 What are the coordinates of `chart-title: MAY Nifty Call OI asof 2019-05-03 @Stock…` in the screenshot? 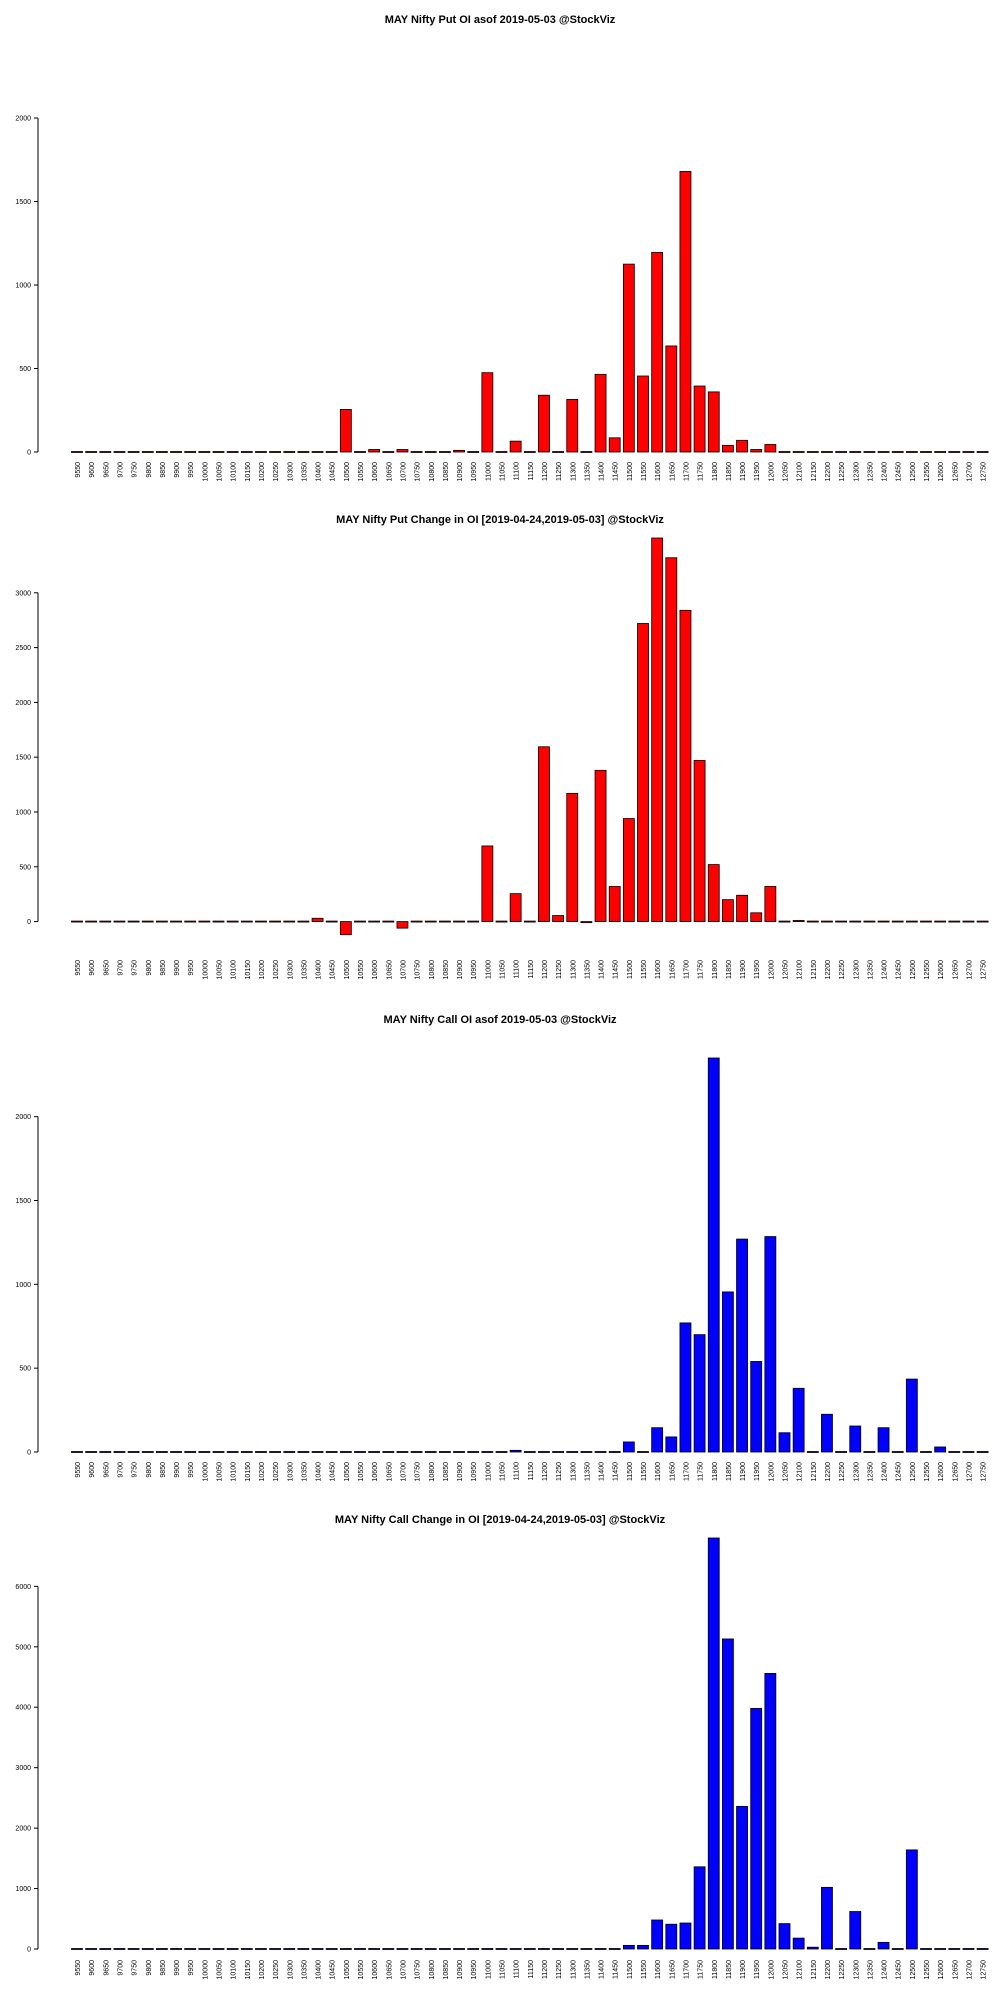 It's located at (500, 1020).